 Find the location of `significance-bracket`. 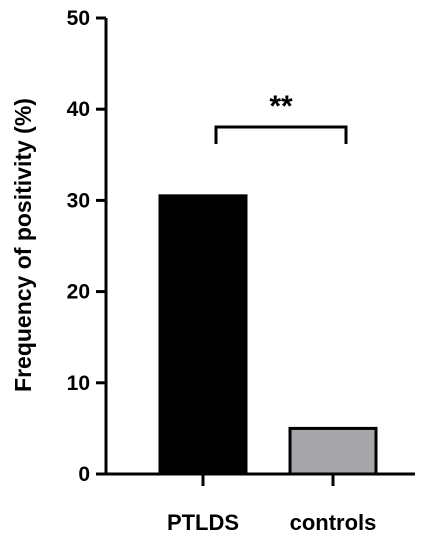

significance-bracket is located at coordinates (281, 134).